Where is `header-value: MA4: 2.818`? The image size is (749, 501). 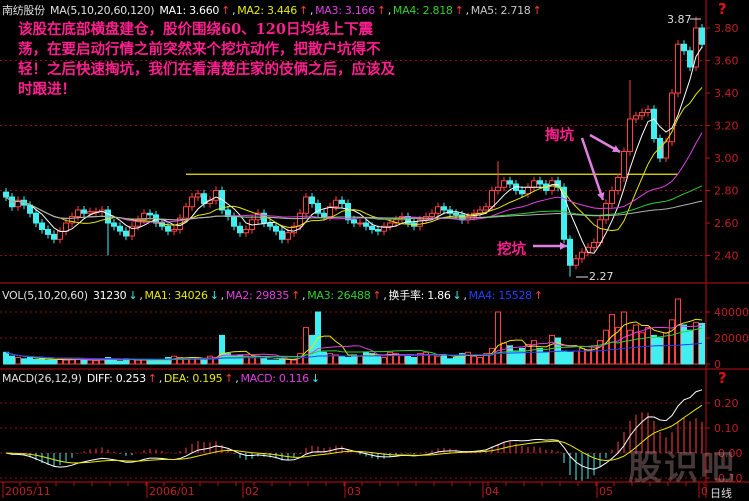
header-value: MA4: 2.818 is located at coordinates (422, 10).